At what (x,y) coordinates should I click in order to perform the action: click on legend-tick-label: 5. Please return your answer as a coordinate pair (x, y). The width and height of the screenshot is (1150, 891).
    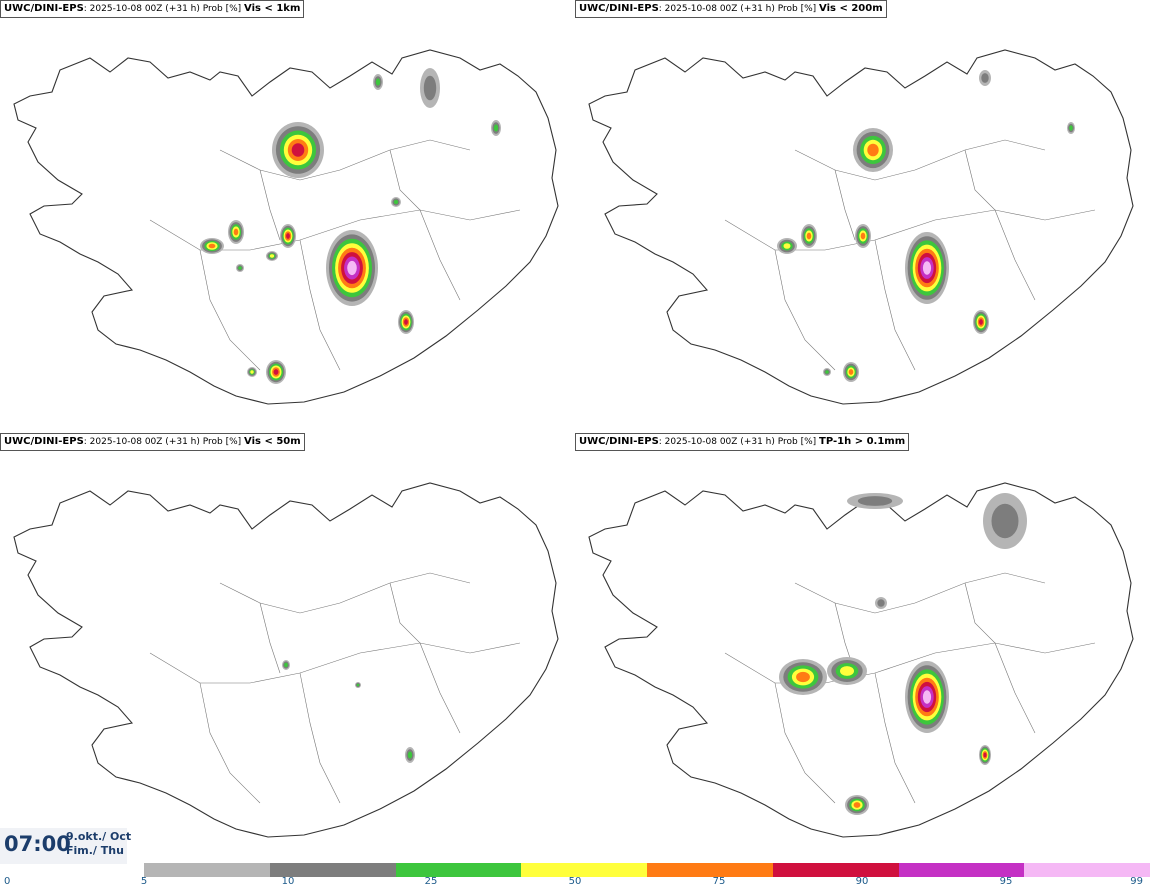
    Looking at the image, I should click on (144, 881).